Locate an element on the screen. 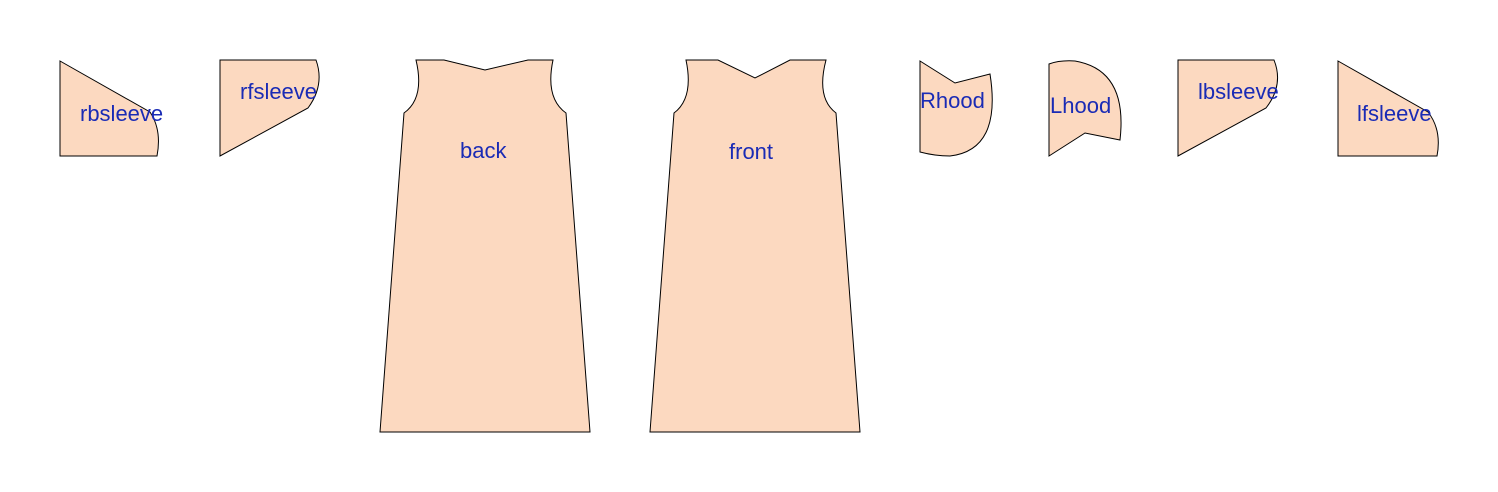 The height and width of the screenshot is (492, 1498). piece-rbsleeve: rbsleeve is located at coordinates (111, 108).